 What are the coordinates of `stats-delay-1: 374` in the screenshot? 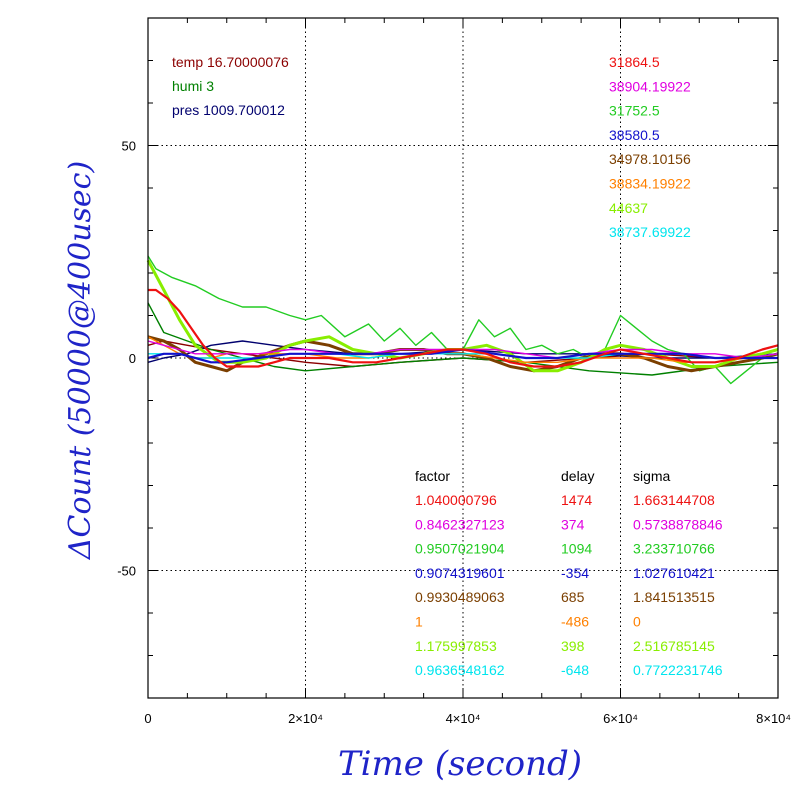 It's located at (573, 524).